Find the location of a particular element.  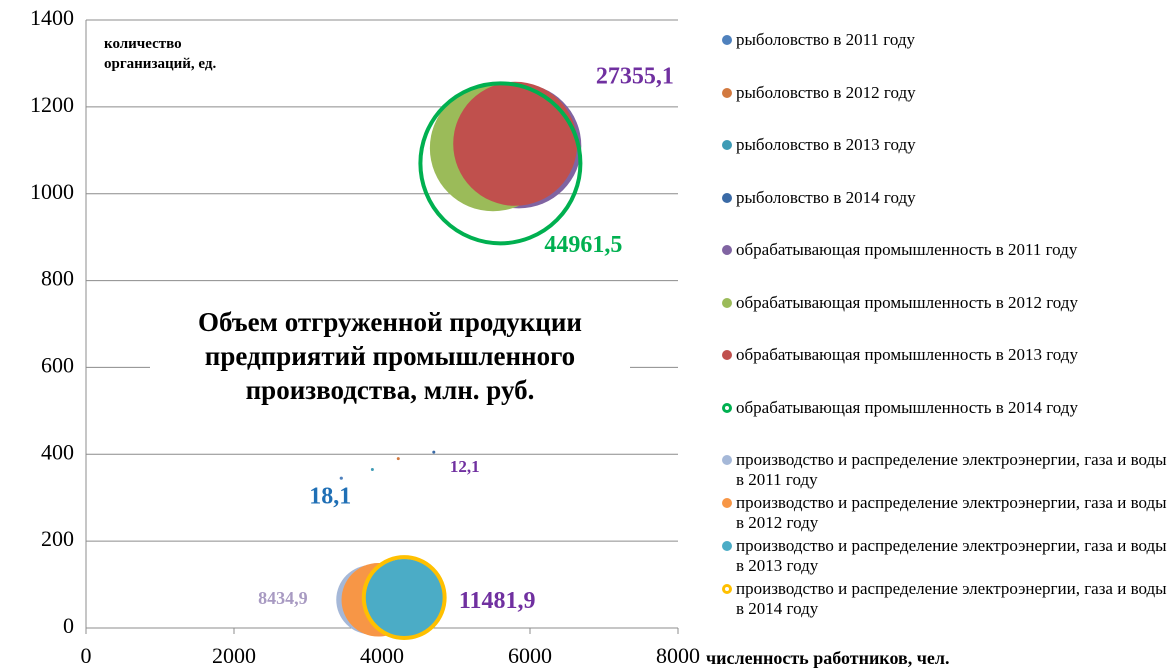

x-tick-label: 0 is located at coordinates (86, 655).